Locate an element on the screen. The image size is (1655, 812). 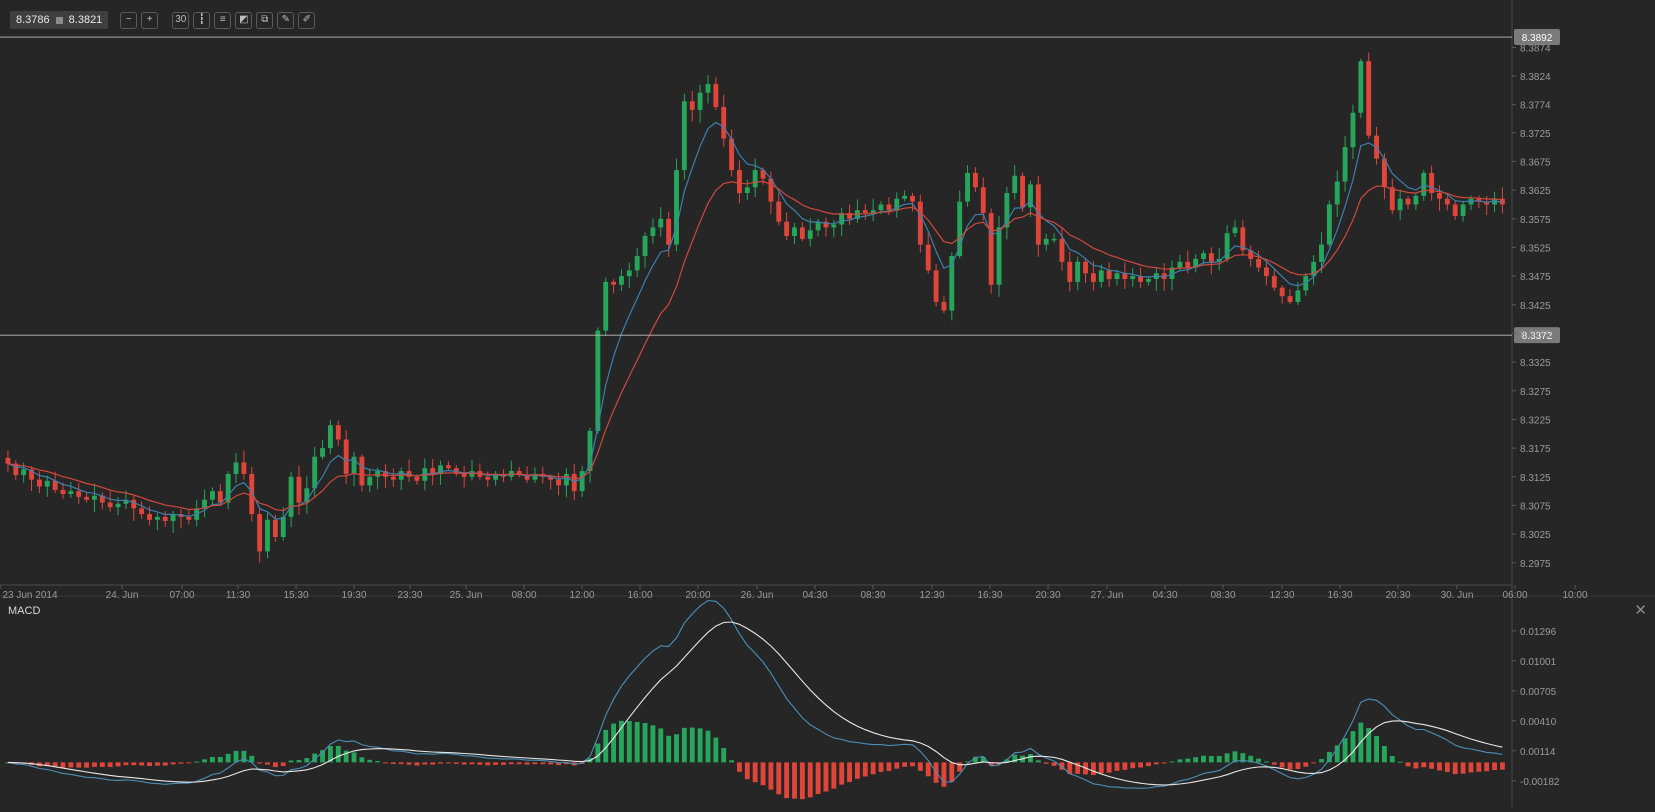
x-tick-label: 26. Jun is located at coordinates (757, 595).